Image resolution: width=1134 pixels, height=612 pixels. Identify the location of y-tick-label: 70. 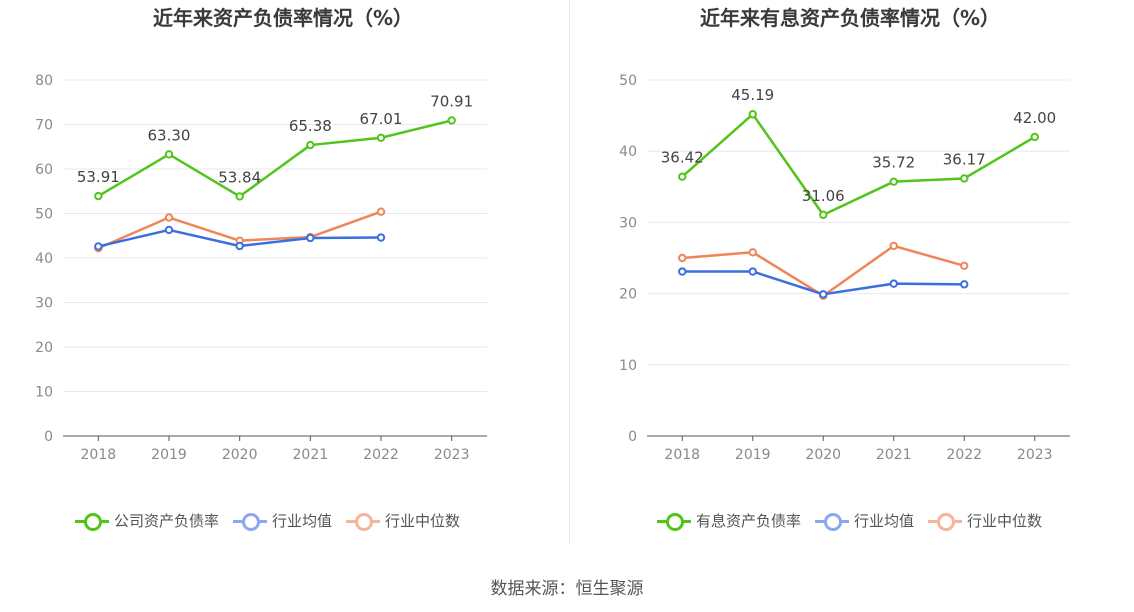
(44, 126).